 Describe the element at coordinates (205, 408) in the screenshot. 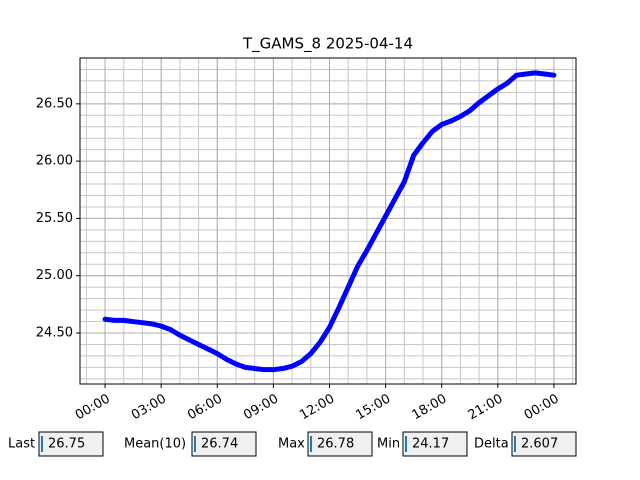

I see `x-tick-label: 06:00` at that location.